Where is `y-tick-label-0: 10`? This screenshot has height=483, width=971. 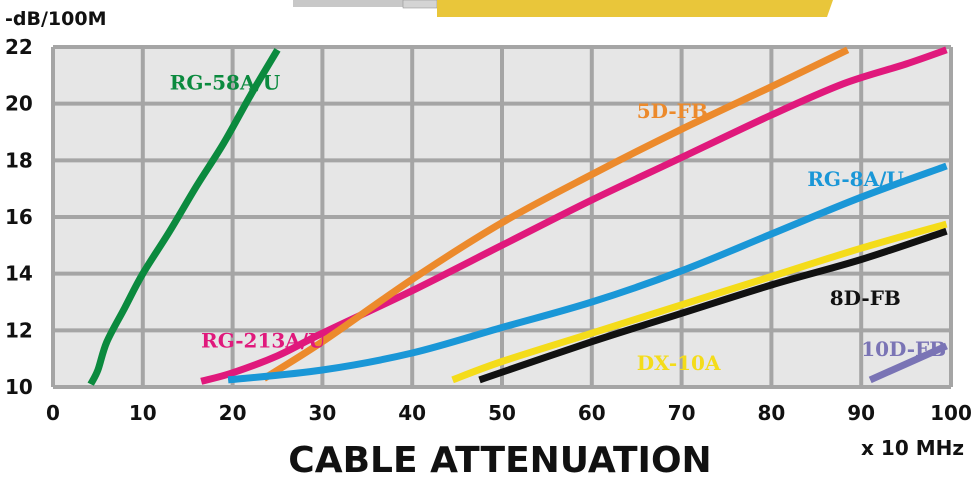
y-tick-label-0: 10 is located at coordinates (19, 387).